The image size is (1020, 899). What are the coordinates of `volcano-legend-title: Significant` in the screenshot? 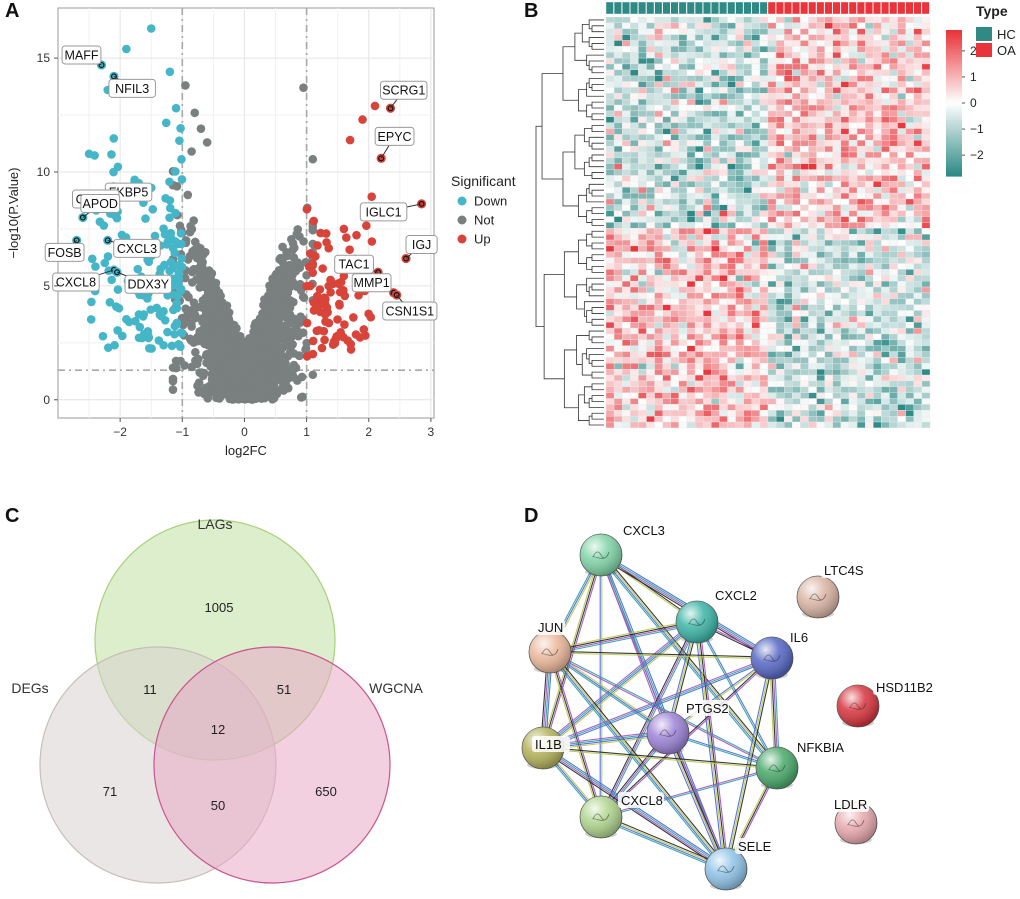 It's located at (483, 181).